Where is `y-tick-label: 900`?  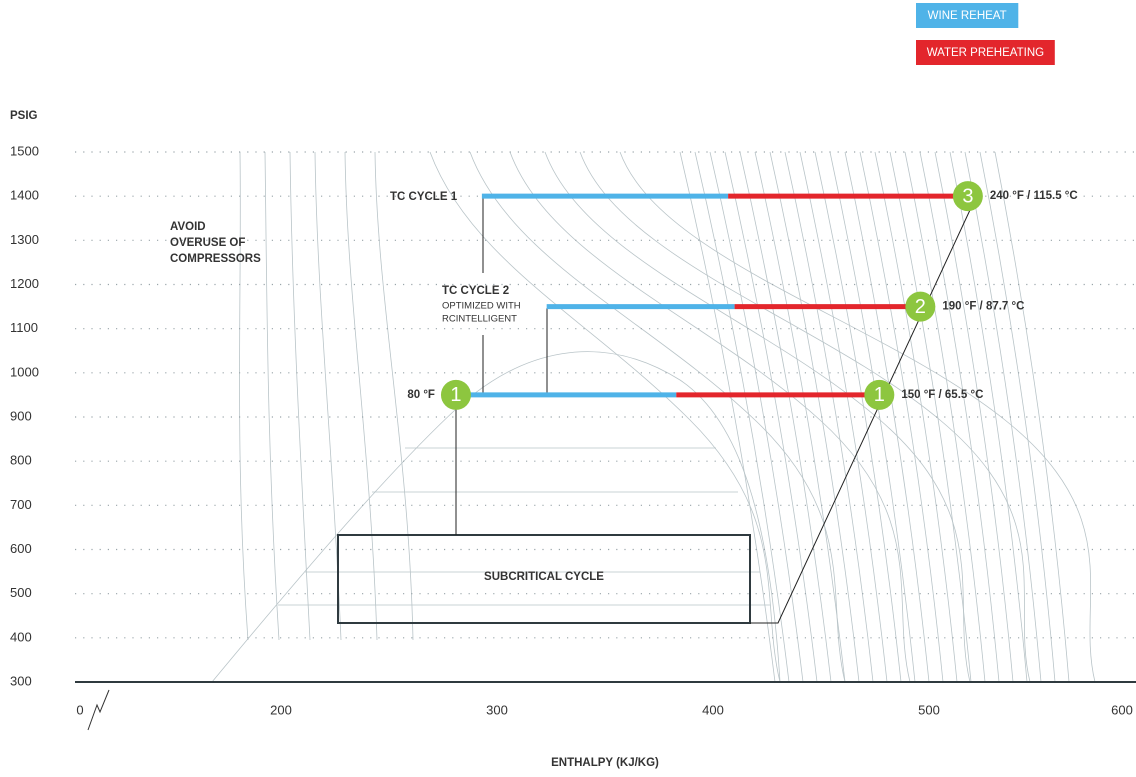 y-tick-label: 900 is located at coordinates (21, 415).